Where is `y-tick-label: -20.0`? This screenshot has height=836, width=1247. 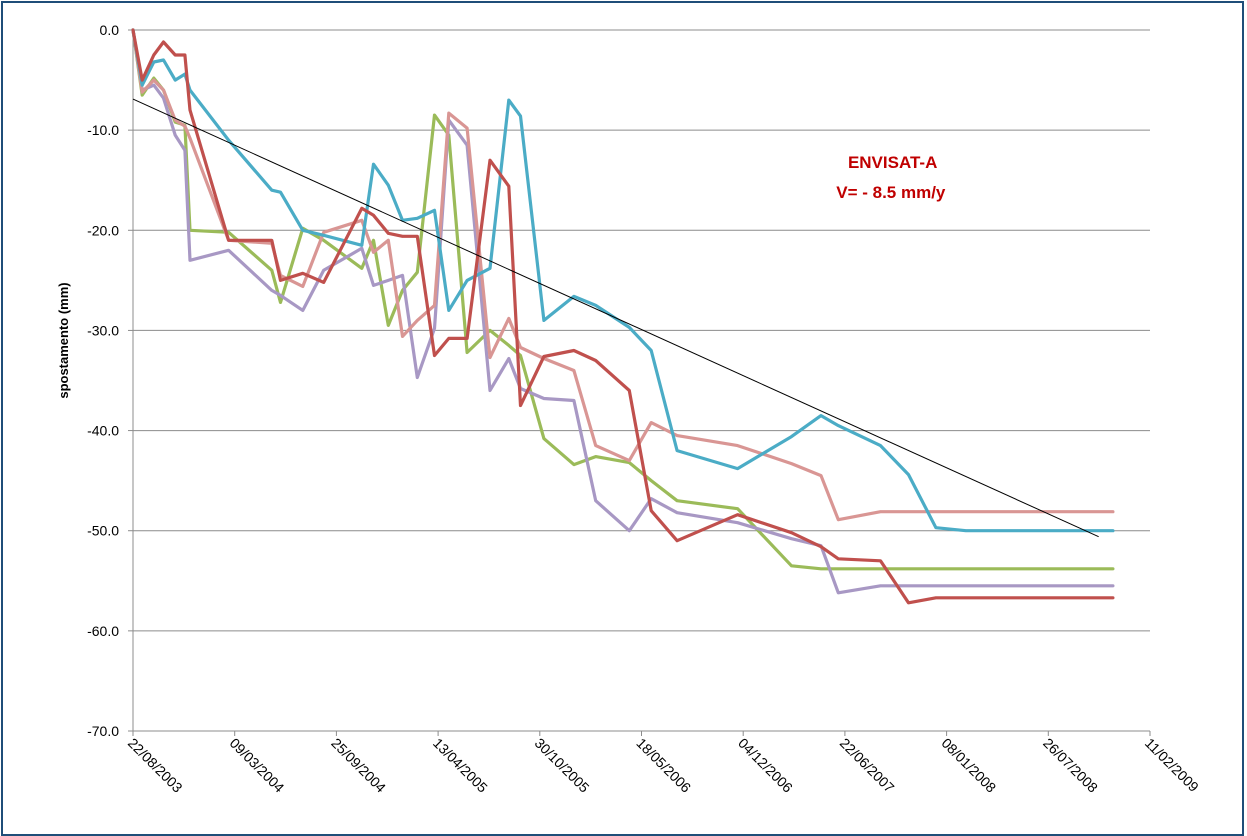
y-tick-label: -20.0 is located at coordinates (103, 230).